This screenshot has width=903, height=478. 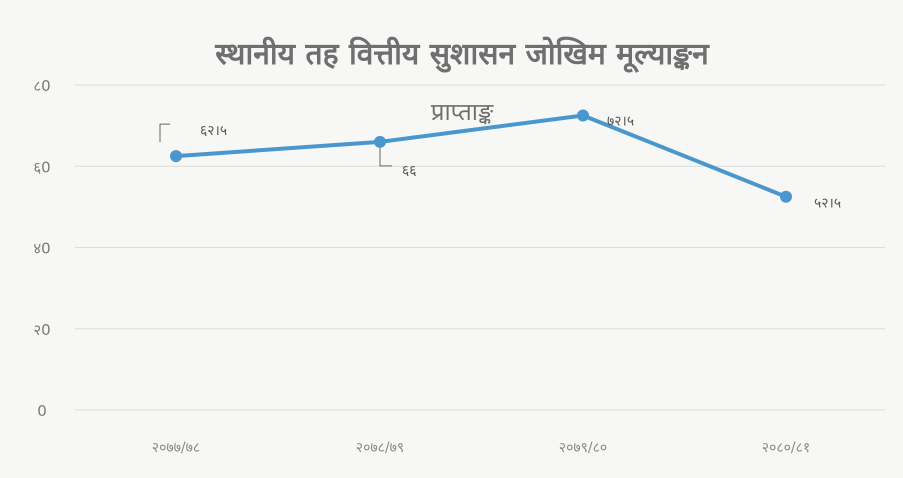 I want to click on data-label: ६२।५, so click(x=213, y=131).